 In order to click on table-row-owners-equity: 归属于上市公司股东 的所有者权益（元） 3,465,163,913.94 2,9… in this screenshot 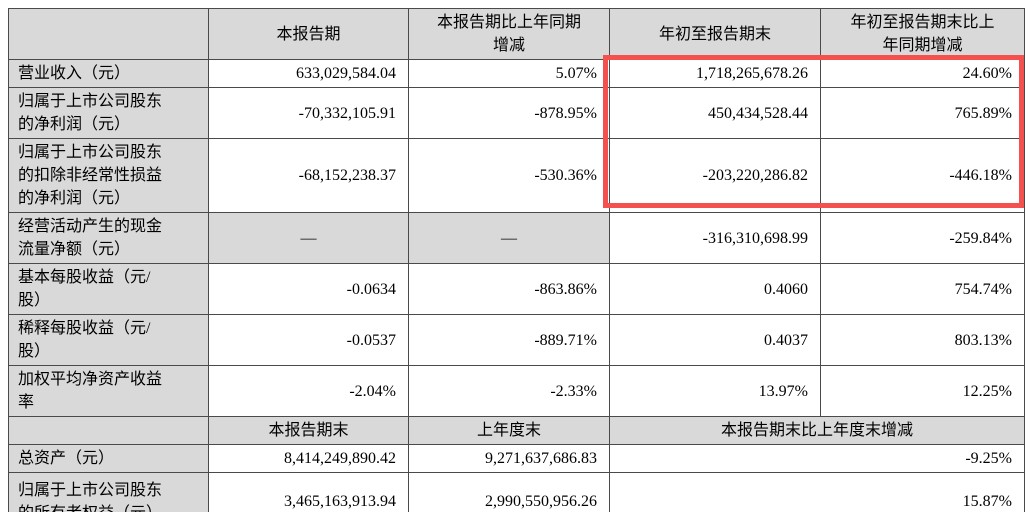, I will do `click(516, 492)`.